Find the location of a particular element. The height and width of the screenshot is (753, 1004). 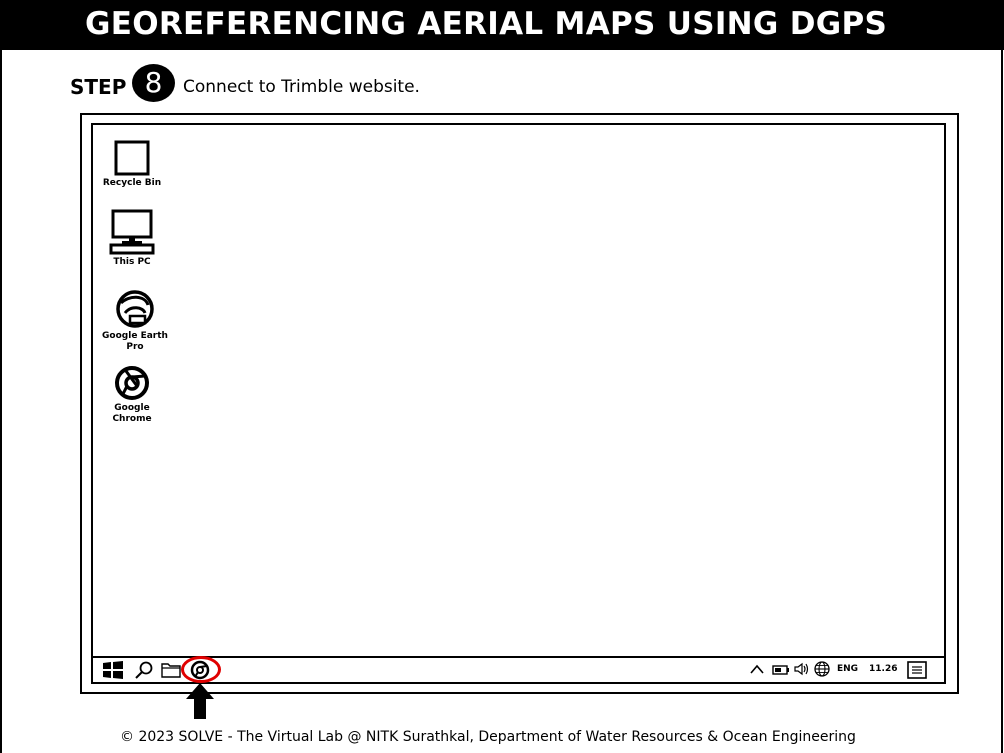

desktop-icon-google-chrome: Google Chrome is located at coordinates (132, 395).